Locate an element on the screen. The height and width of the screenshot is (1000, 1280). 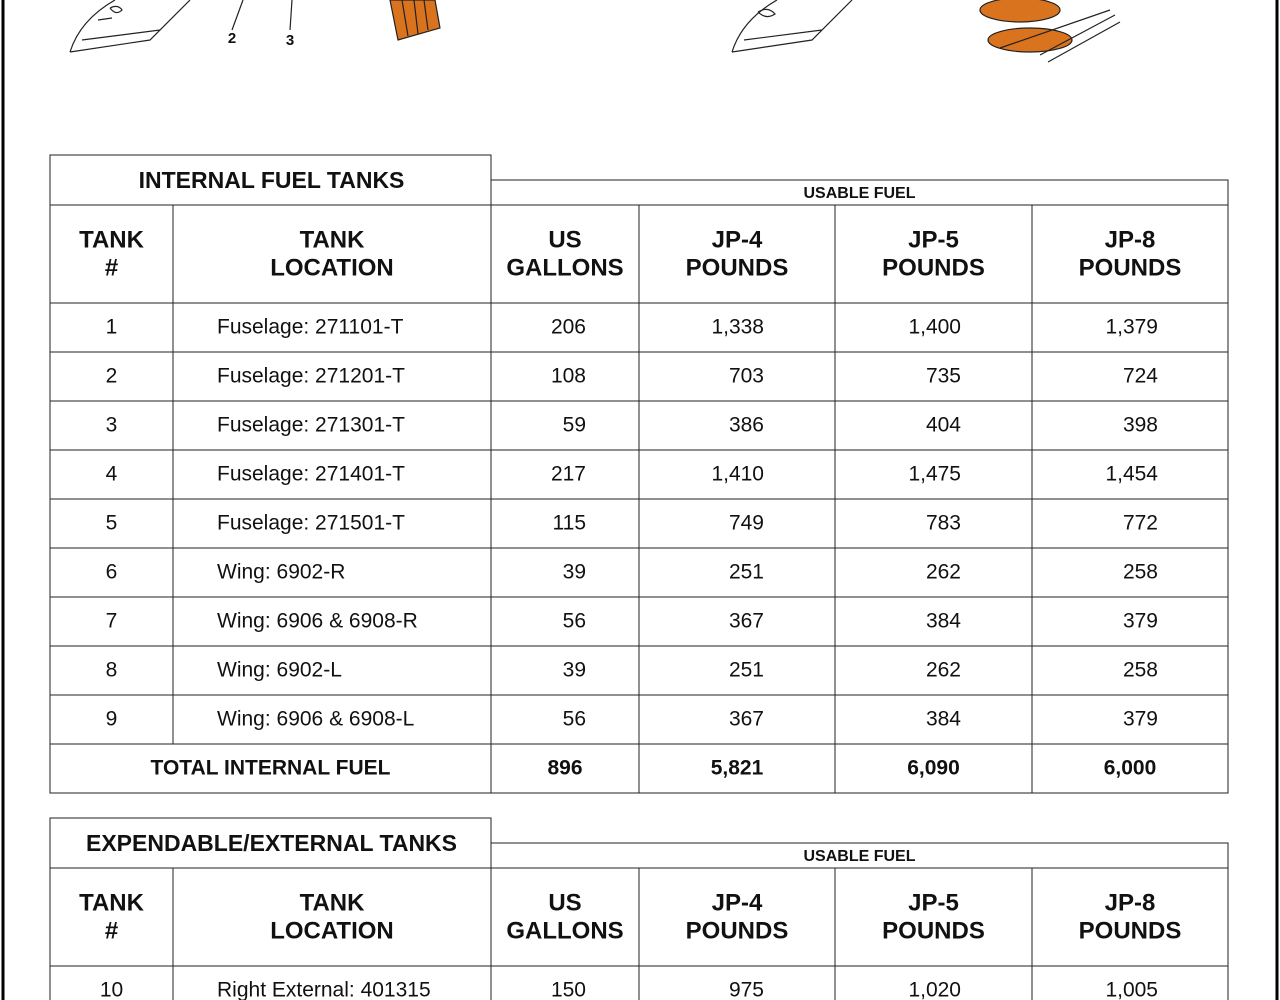
fuel-value: 975 is located at coordinates (746, 989).